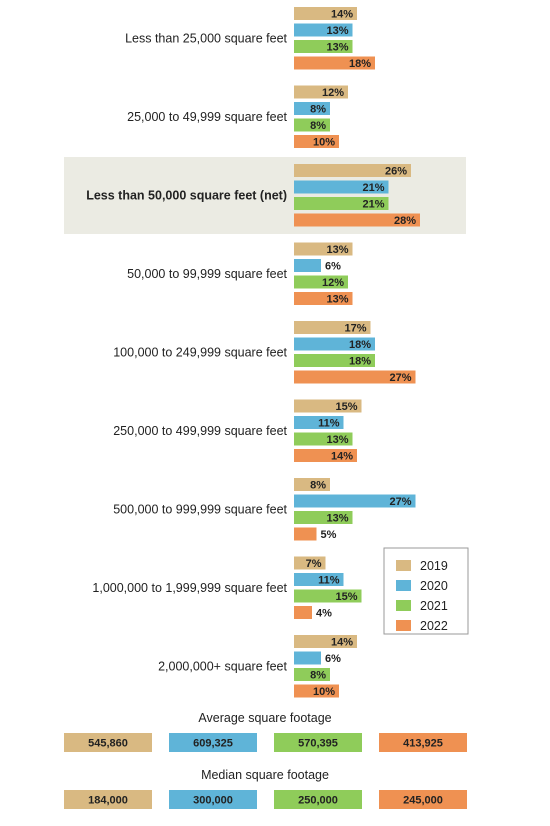  What do you see at coordinates (189, 588) in the screenshot?
I see `category-label: 1,000,000 to 1,999,999 square feet` at bounding box center [189, 588].